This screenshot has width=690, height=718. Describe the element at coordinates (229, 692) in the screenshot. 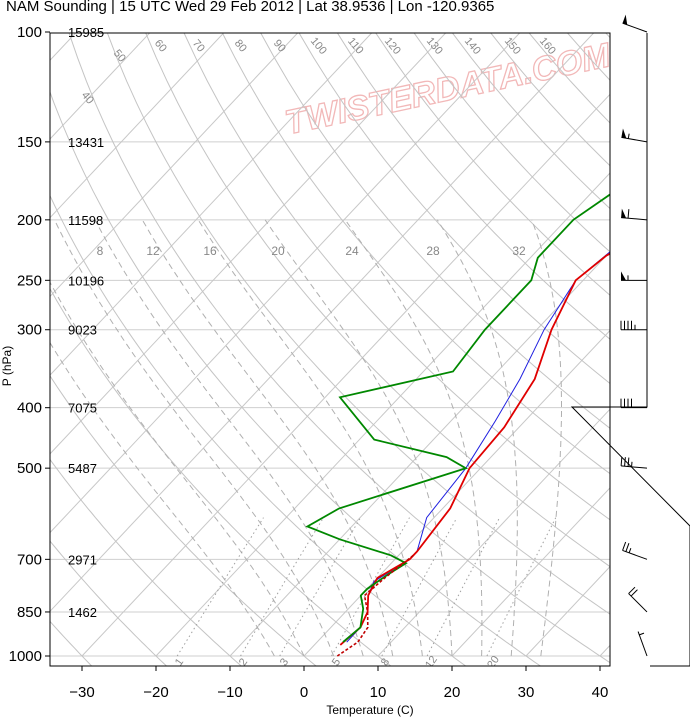

I see `x-tick-label: −10` at that location.